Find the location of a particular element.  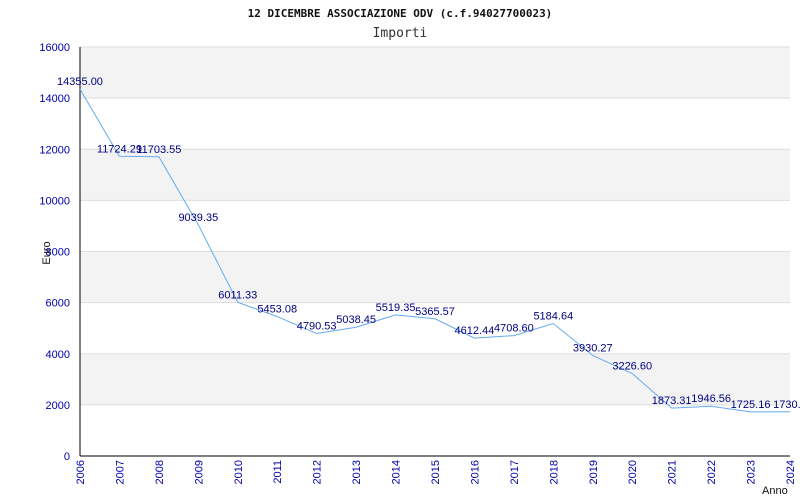

y-axis-ticks: 0 2000 4000 6000 8000 10000 12000 14000 16000 is located at coordinates (54, 252).